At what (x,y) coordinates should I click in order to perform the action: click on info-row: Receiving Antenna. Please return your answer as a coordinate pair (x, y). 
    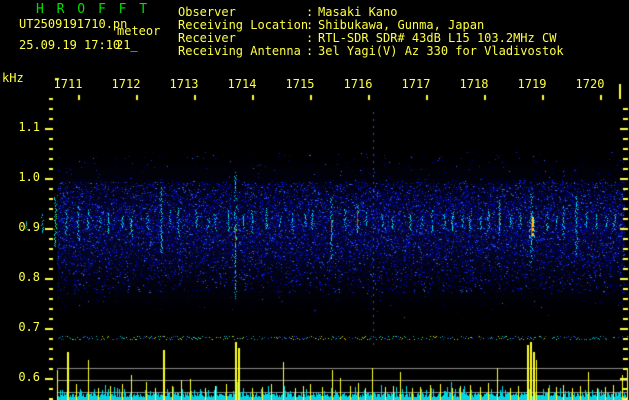
    Looking at the image, I should click on (239, 51).